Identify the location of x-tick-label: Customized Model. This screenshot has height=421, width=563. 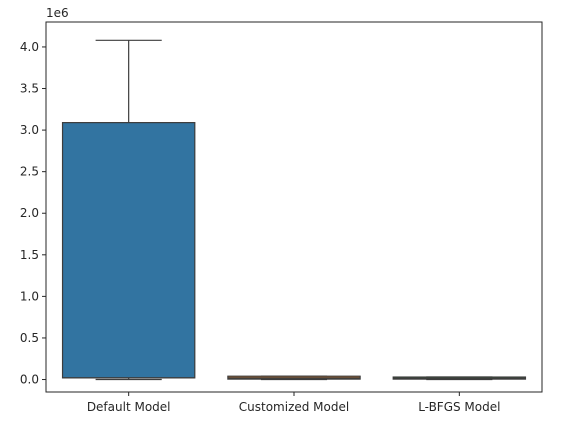
(294, 407).